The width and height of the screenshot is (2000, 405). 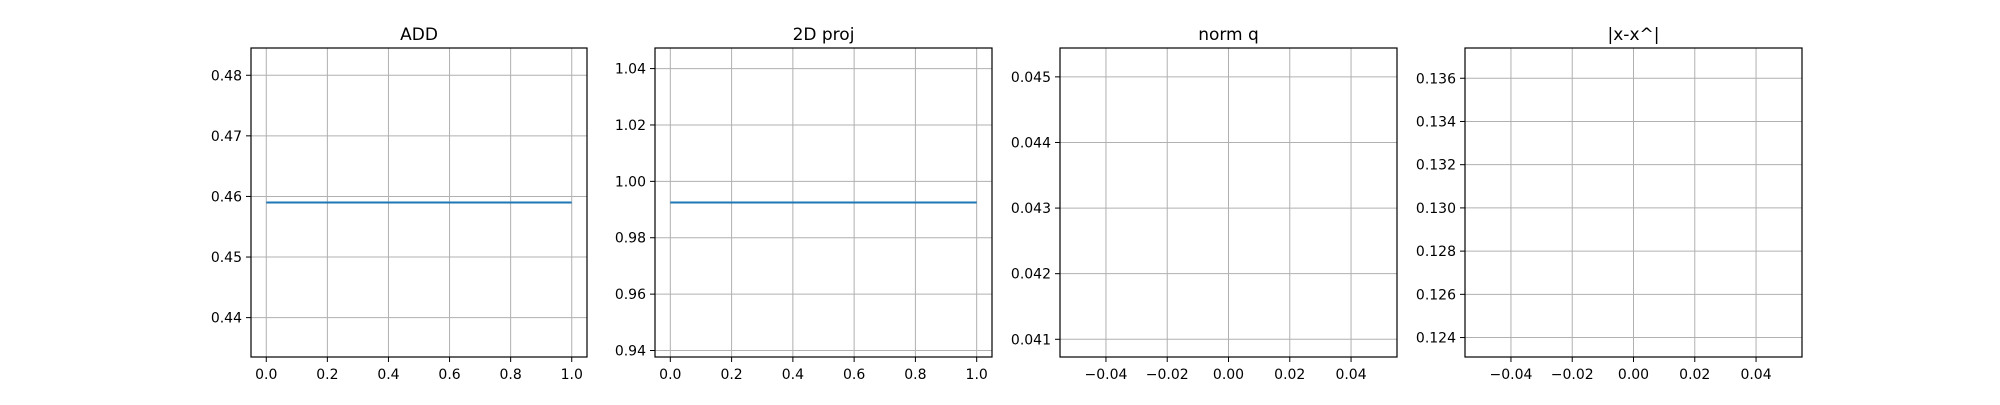 I want to click on y-tick-label: 0.130, so click(x=1436, y=209).